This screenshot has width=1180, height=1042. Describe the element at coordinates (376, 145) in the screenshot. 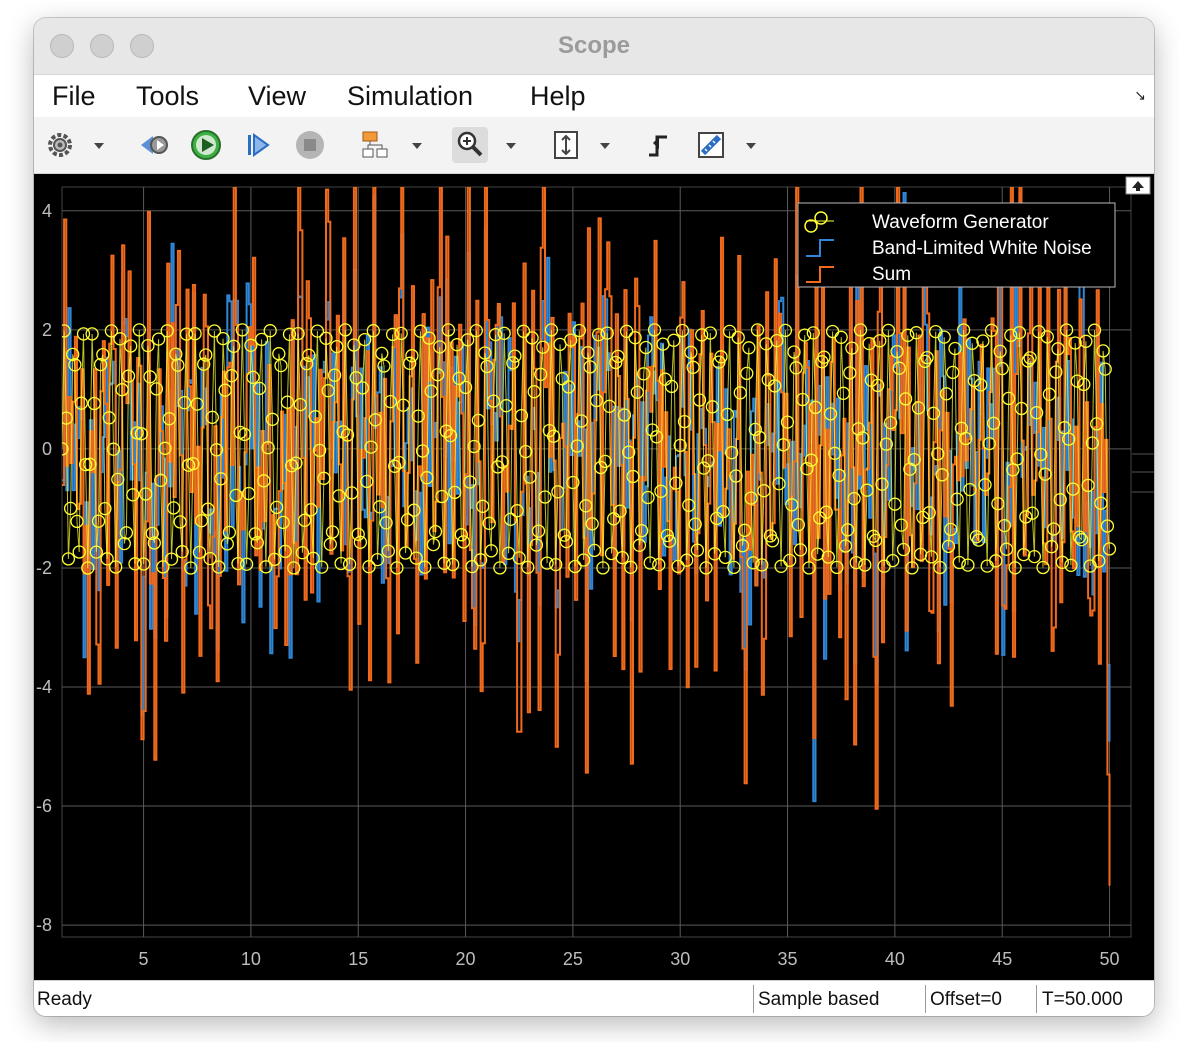

I see `highlight-block-icon` at that location.